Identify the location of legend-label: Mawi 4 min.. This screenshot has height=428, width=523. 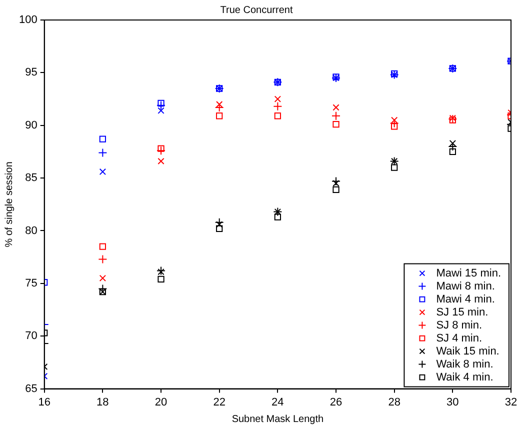
(465, 299).